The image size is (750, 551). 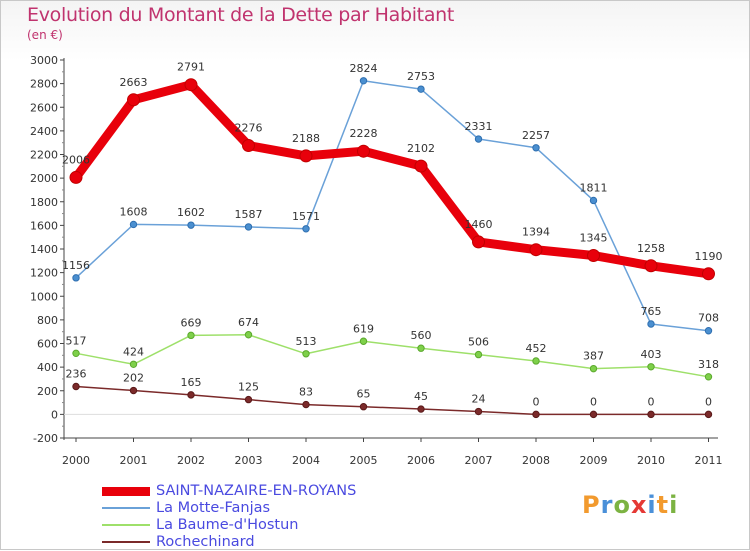 What do you see at coordinates (536, 135) in the screenshot?
I see `data-label: 2257` at bounding box center [536, 135].